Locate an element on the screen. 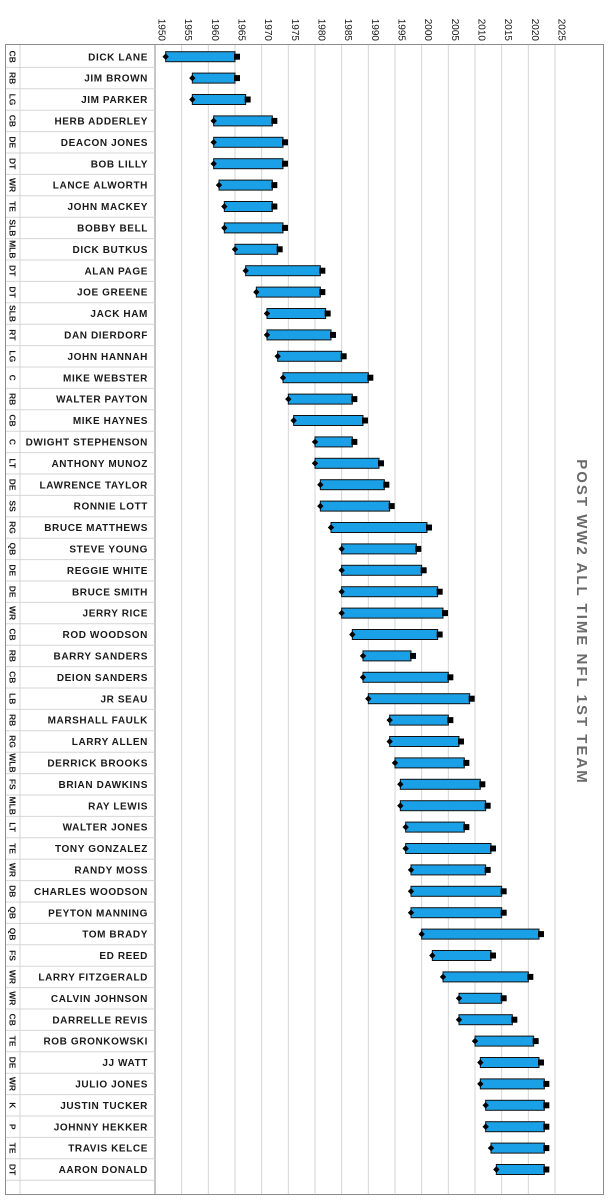  position-label: P is located at coordinates (13, 1127).